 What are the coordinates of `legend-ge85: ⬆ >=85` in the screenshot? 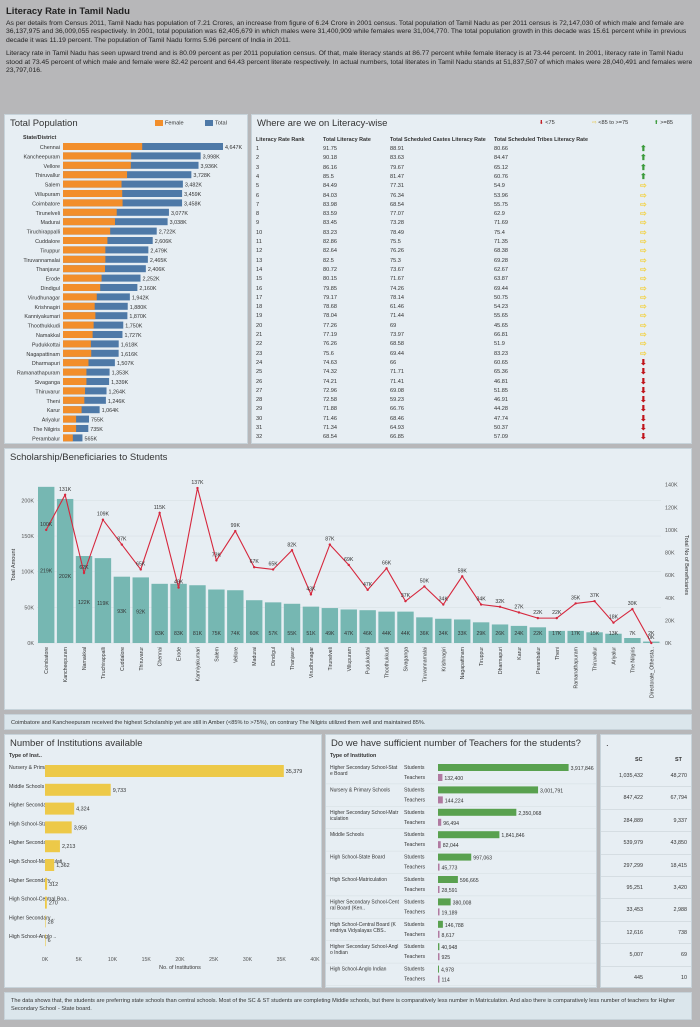 It's located at (663, 123).